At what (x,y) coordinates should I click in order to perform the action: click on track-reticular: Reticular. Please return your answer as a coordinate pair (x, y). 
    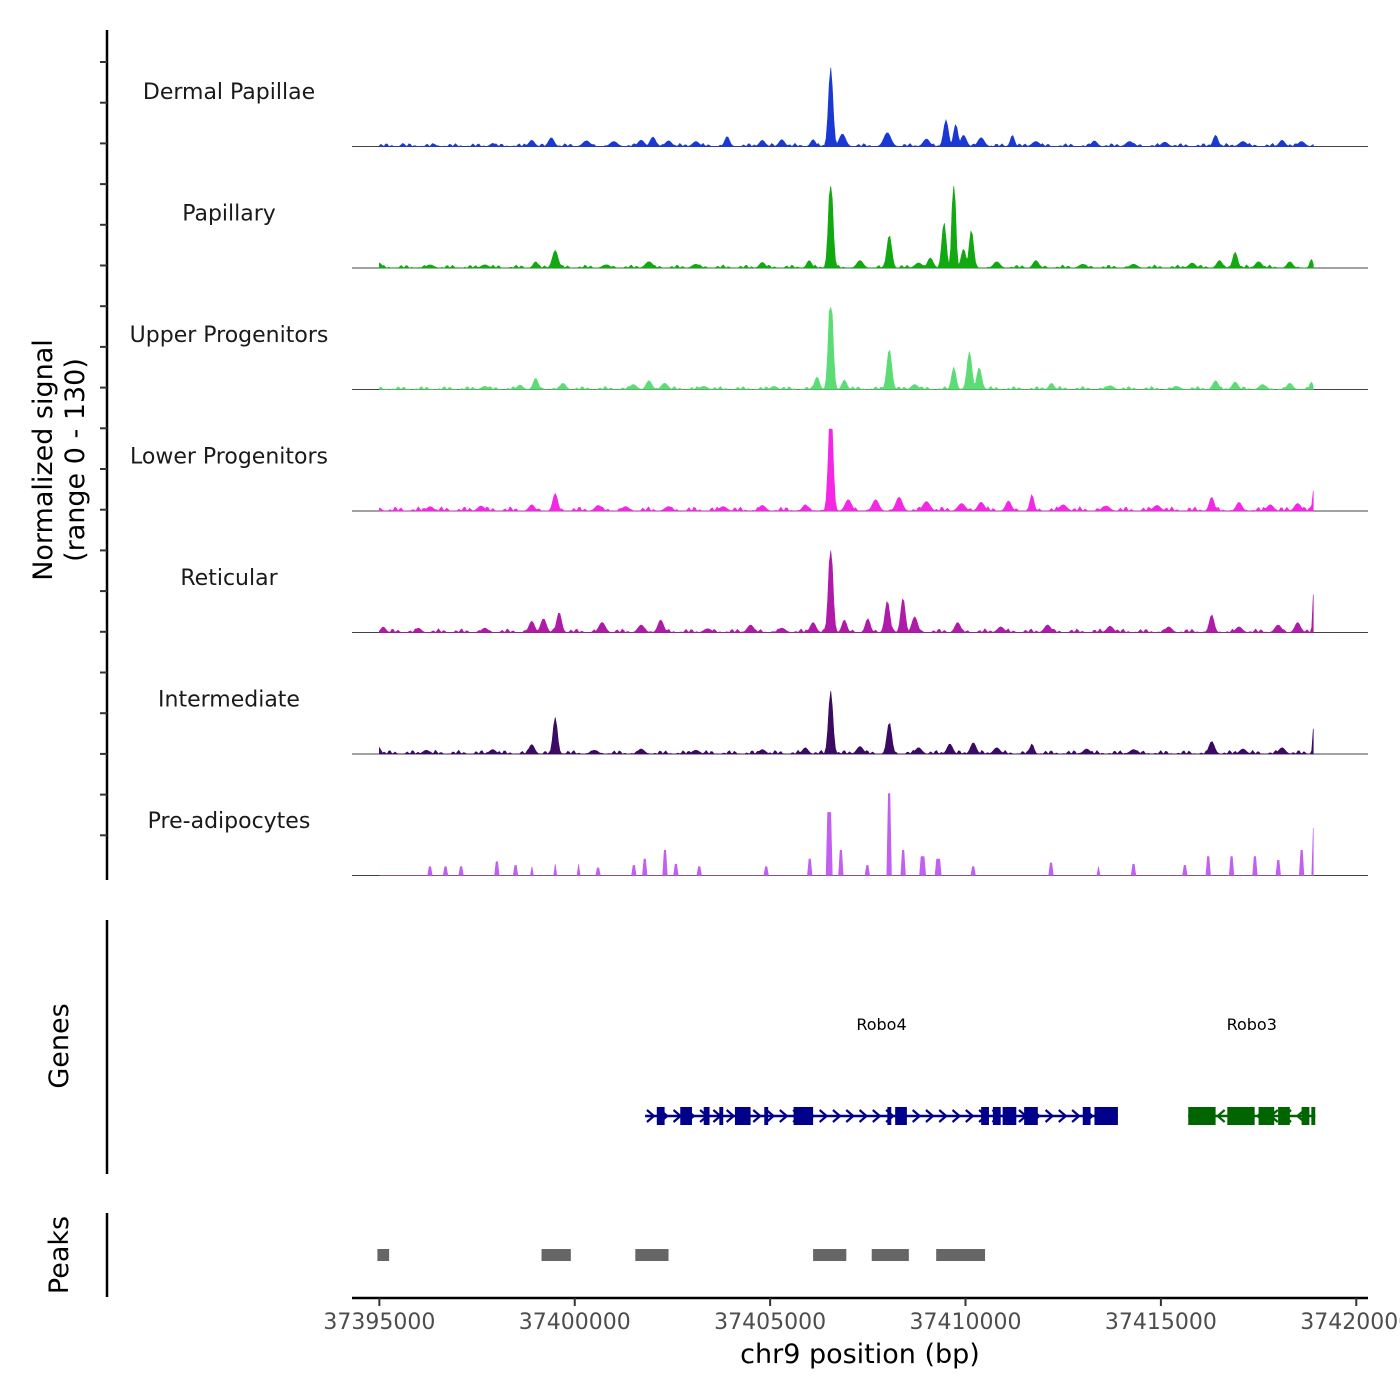
    Looking at the image, I should click on (774, 591).